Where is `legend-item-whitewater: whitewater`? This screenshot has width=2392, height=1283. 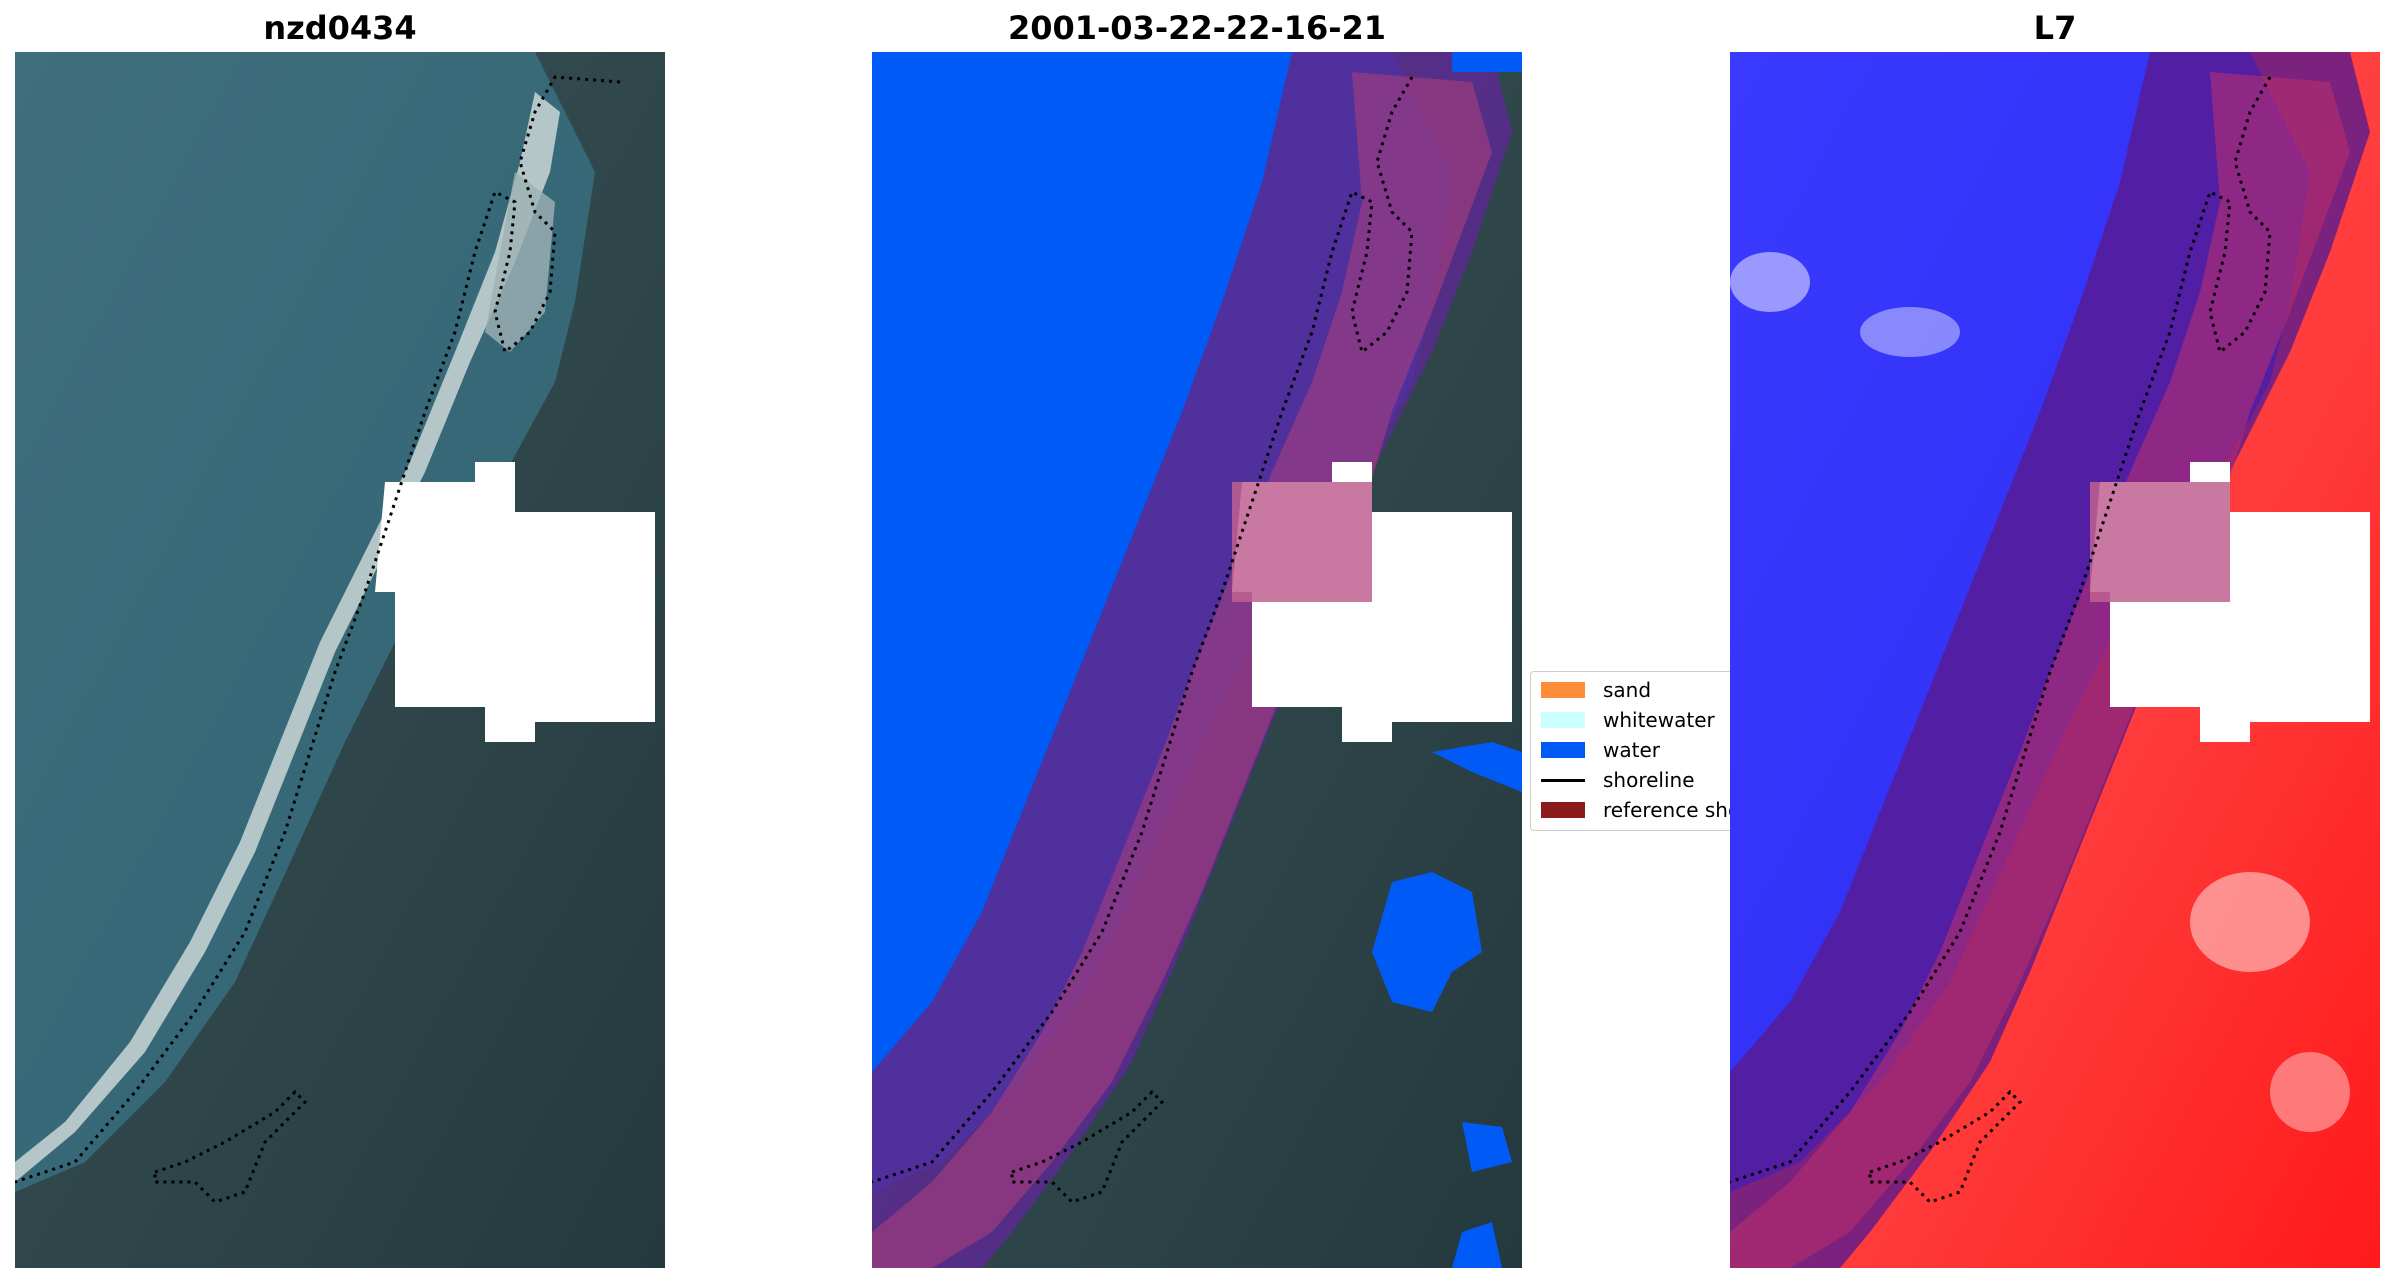 legend-item-whitewater: whitewater is located at coordinates (1628, 720).